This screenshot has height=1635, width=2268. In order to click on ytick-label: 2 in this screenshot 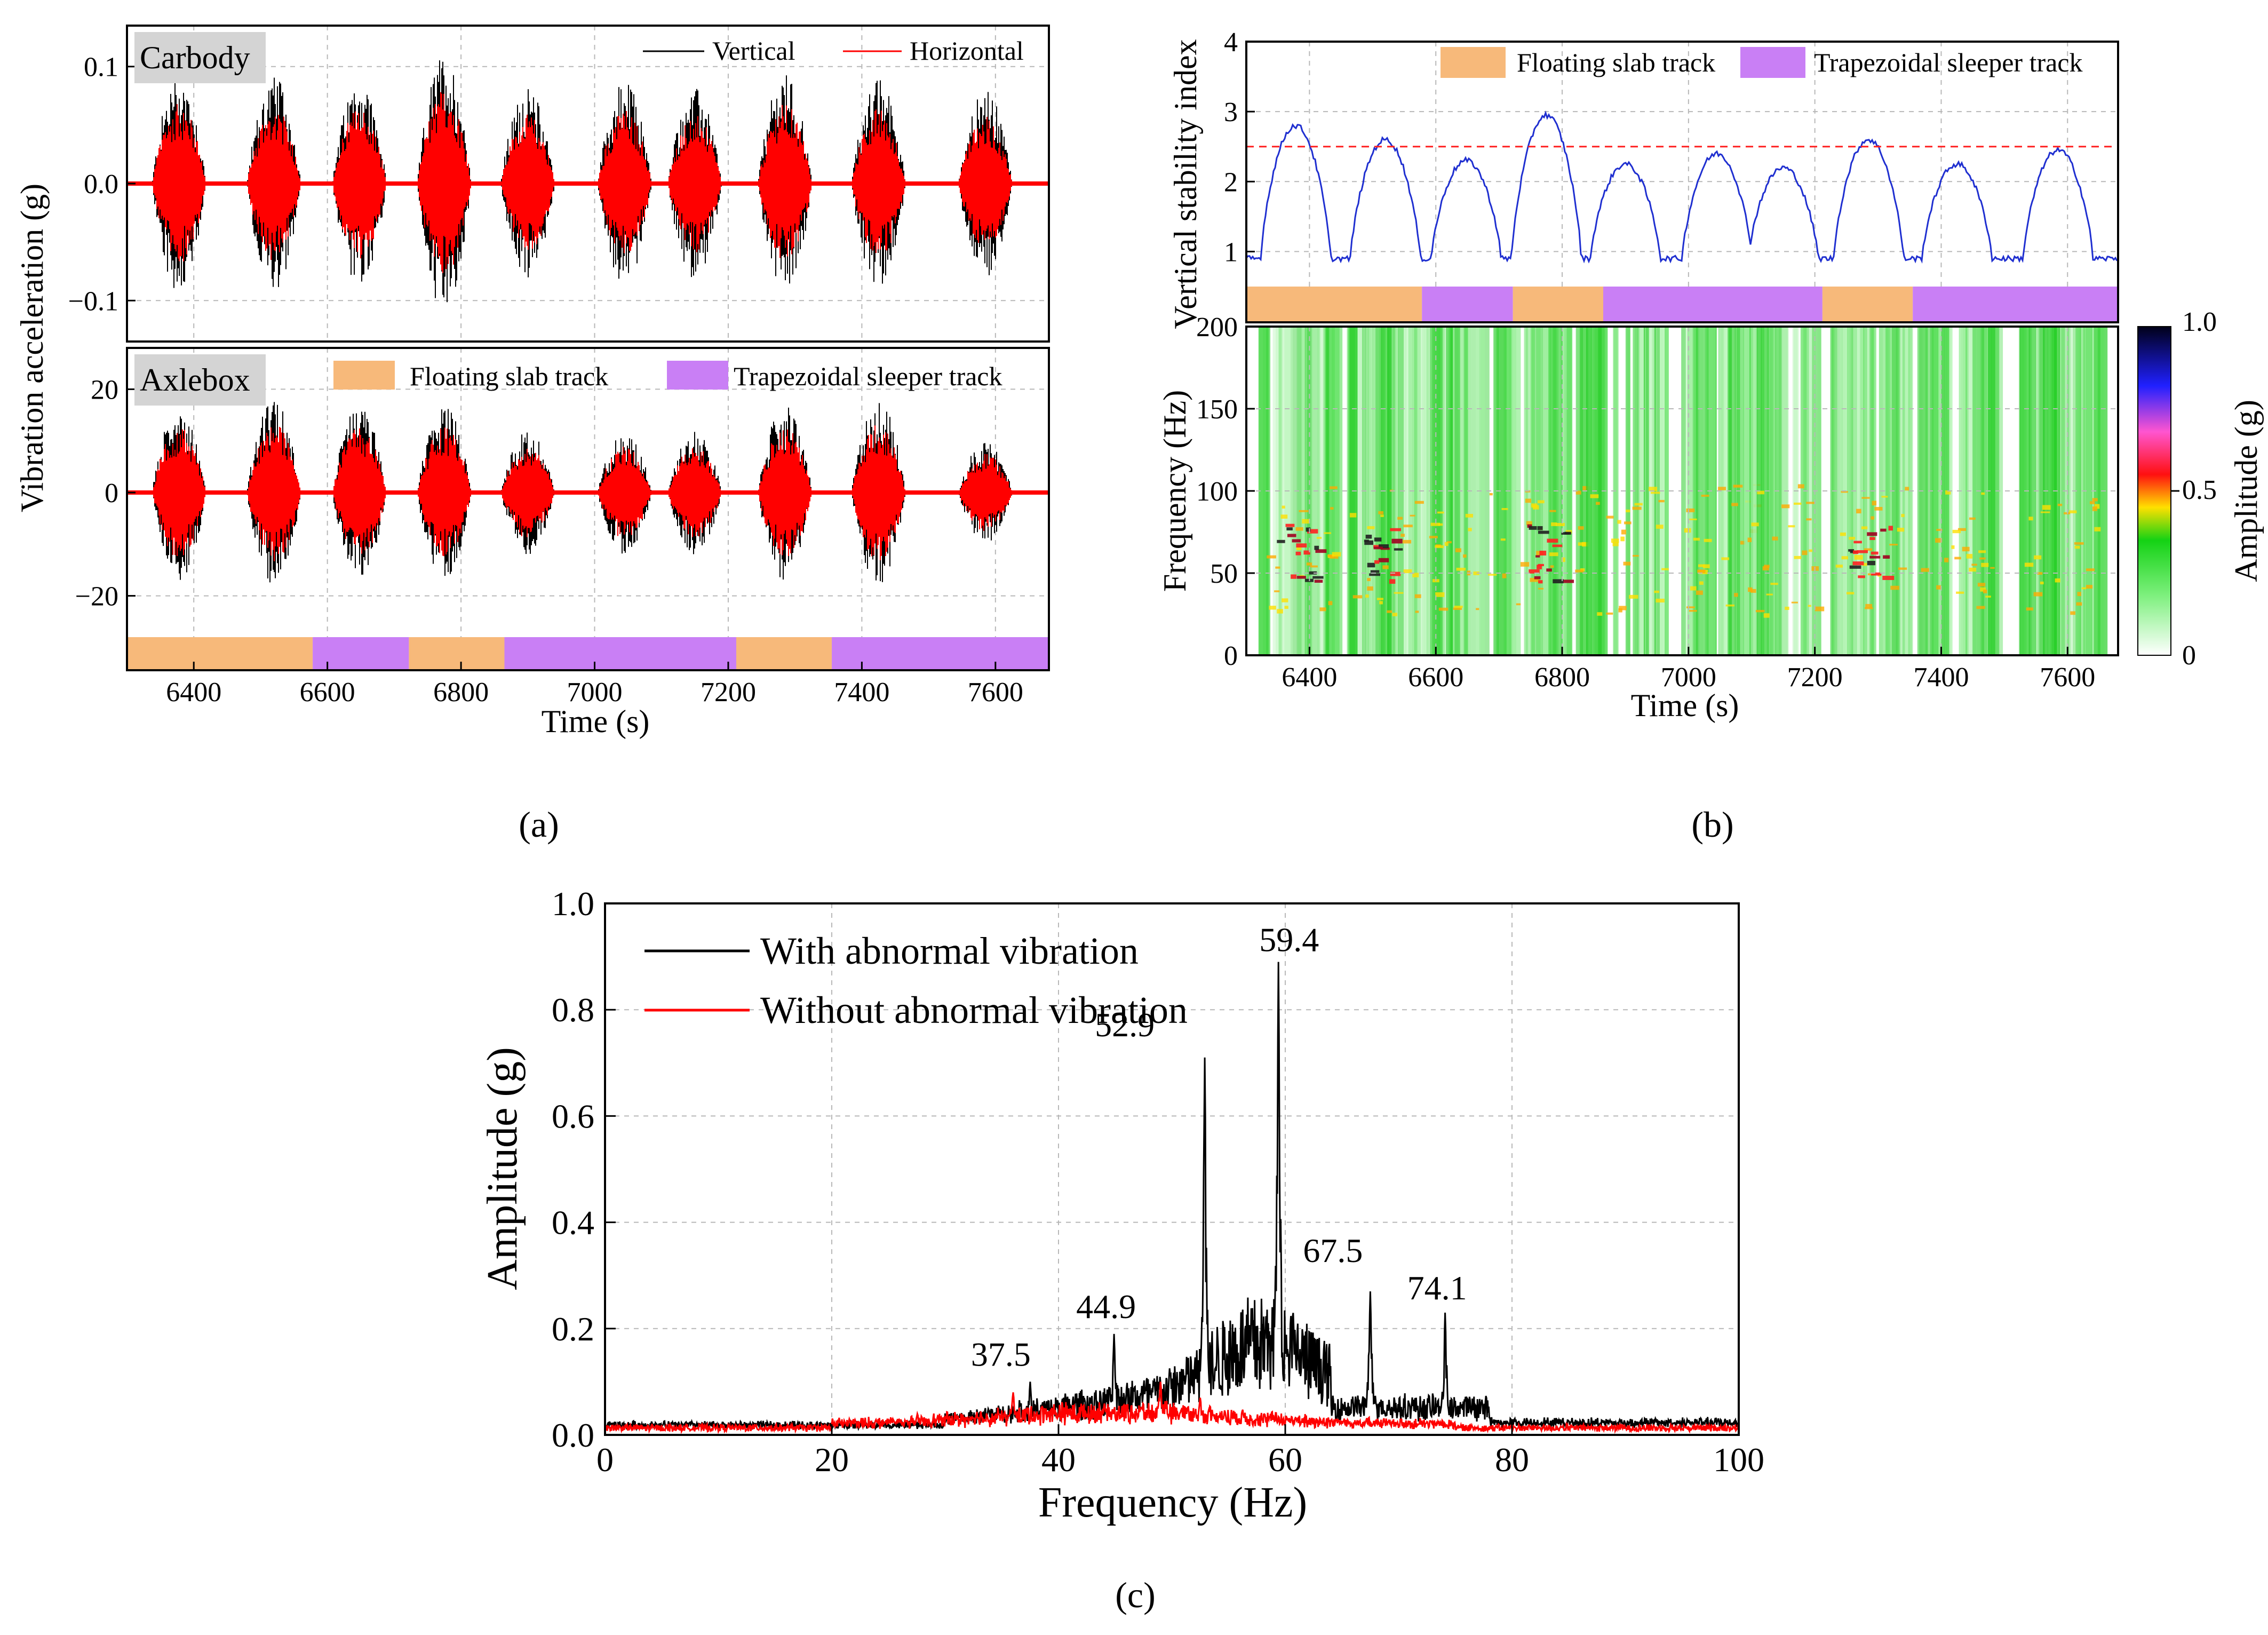, I will do `click(1231, 182)`.